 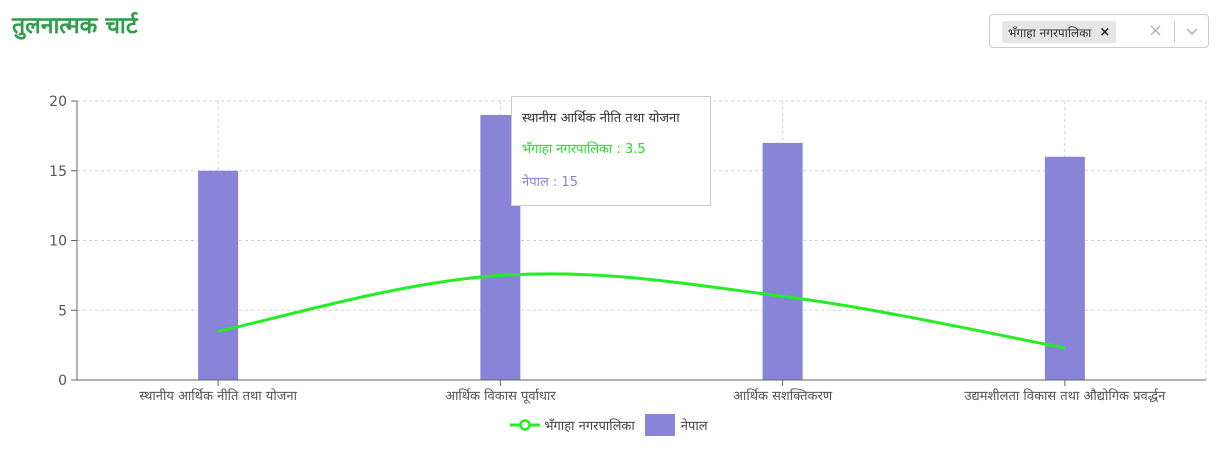 I want to click on legend-label-nepal: नेपाल, so click(x=694, y=426).